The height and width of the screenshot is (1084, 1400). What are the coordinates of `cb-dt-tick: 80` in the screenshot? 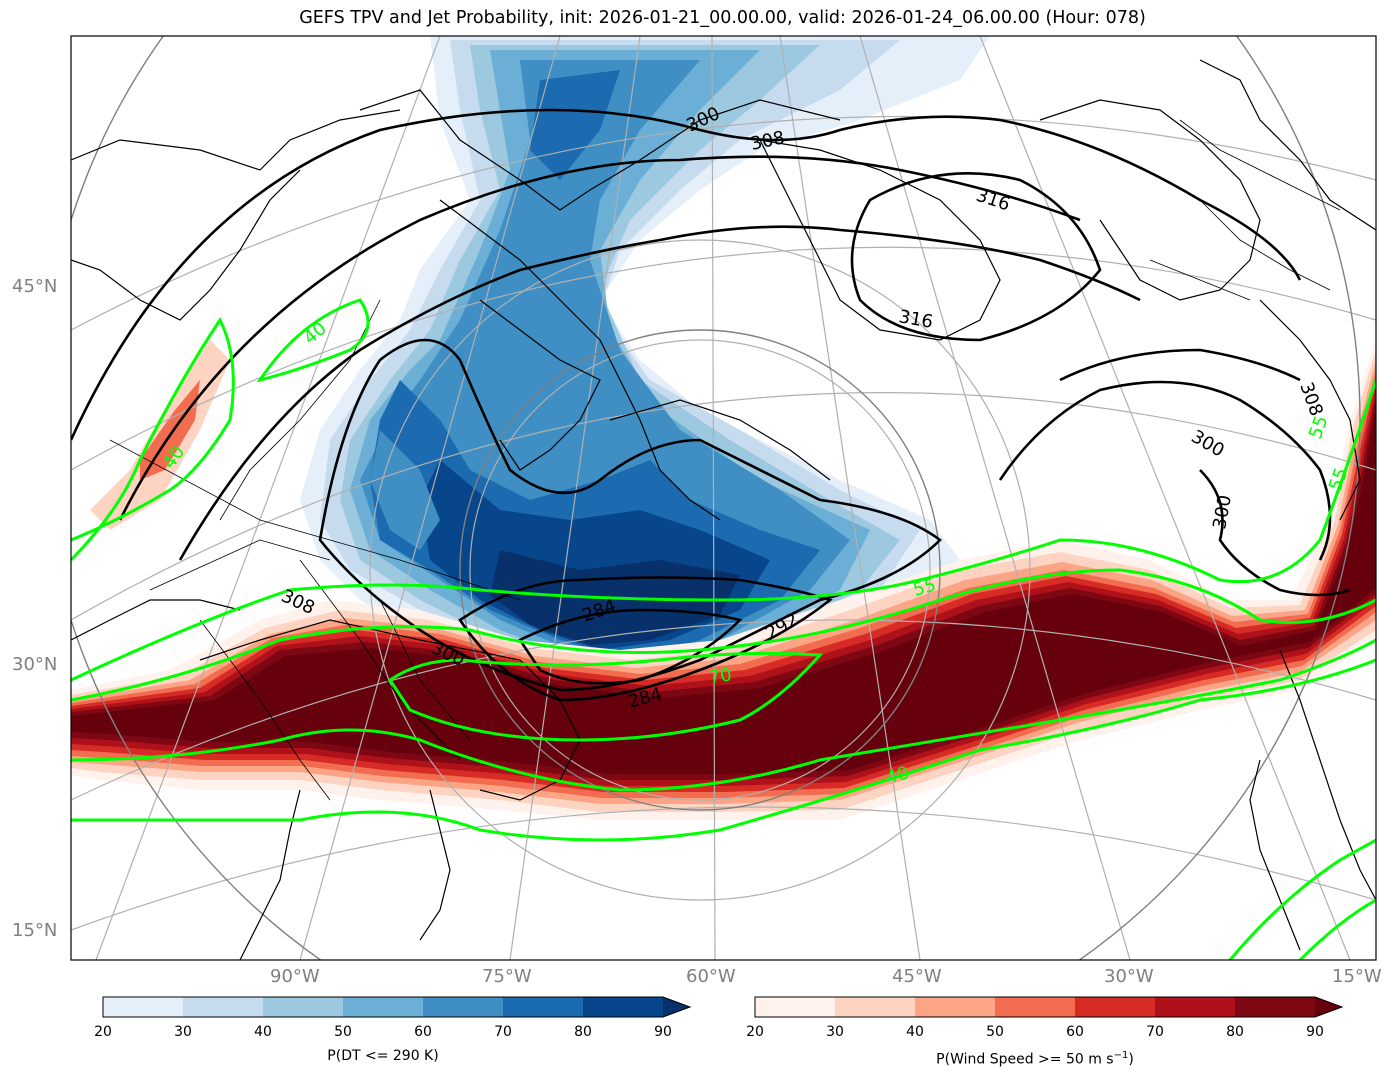 It's located at (583, 1032).